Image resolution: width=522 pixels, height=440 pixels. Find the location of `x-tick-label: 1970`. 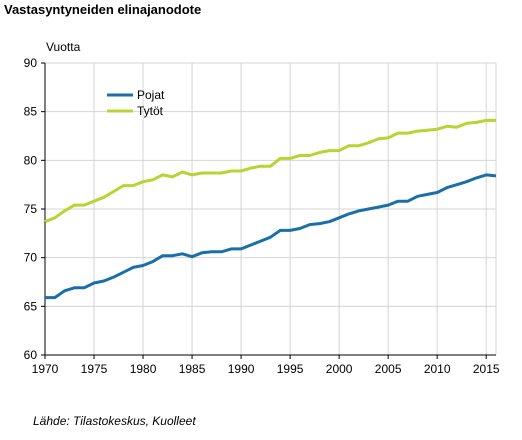

x-tick-label: 1970 is located at coordinates (45, 369).